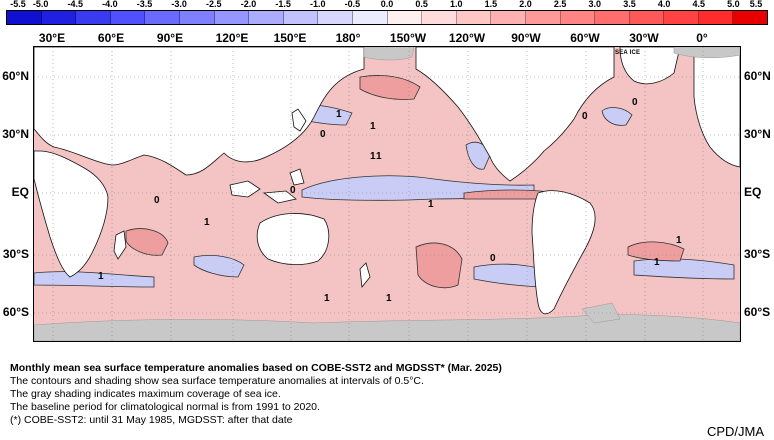 The width and height of the screenshot is (774, 440). Describe the element at coordinates (756, 4) in the screenshot. I see `color-scale-tick-label: 5.5` at that location.